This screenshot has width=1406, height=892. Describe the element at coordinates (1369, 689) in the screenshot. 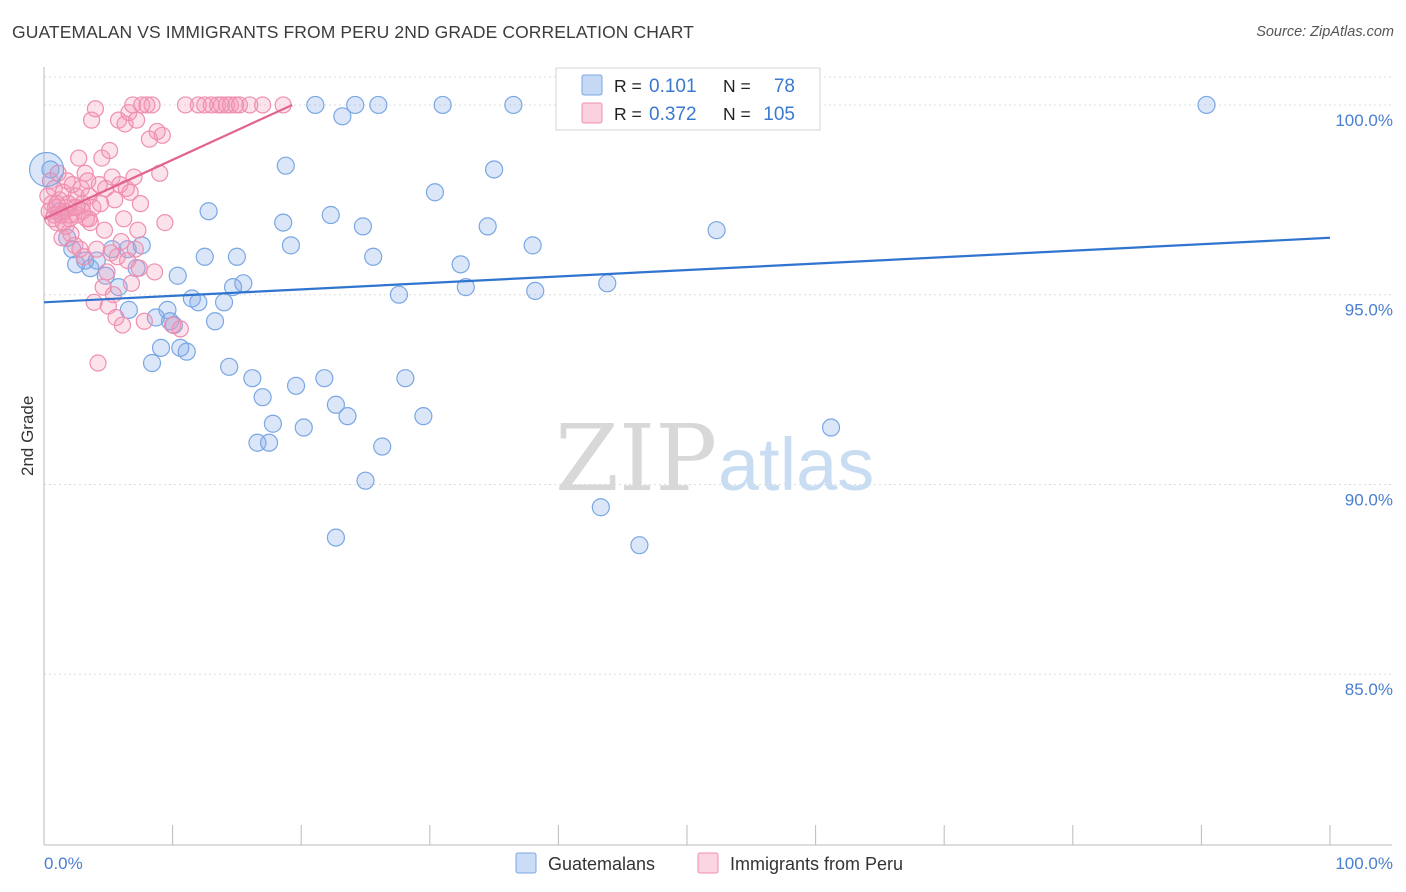

I see `y-tick-label: 85.0%` at that location.